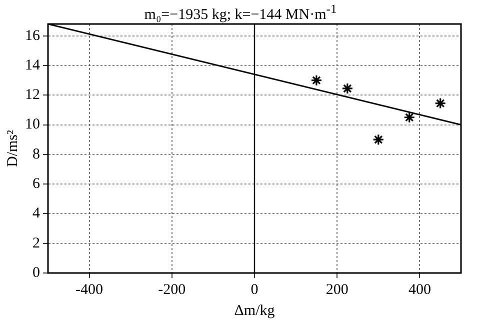  I want to click on x-tick-label: 400, so click(419, 290).